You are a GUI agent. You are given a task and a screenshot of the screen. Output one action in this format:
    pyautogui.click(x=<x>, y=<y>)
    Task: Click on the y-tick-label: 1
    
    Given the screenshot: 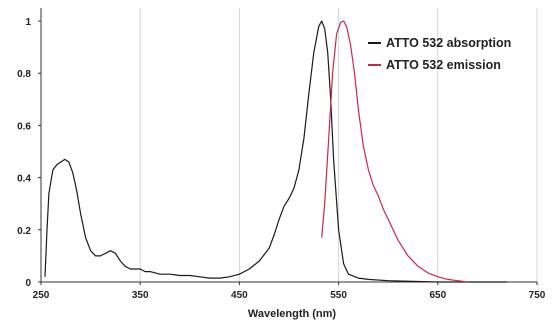 What is the action you would take?
    pyautogui.click(x=28, y=22)
    